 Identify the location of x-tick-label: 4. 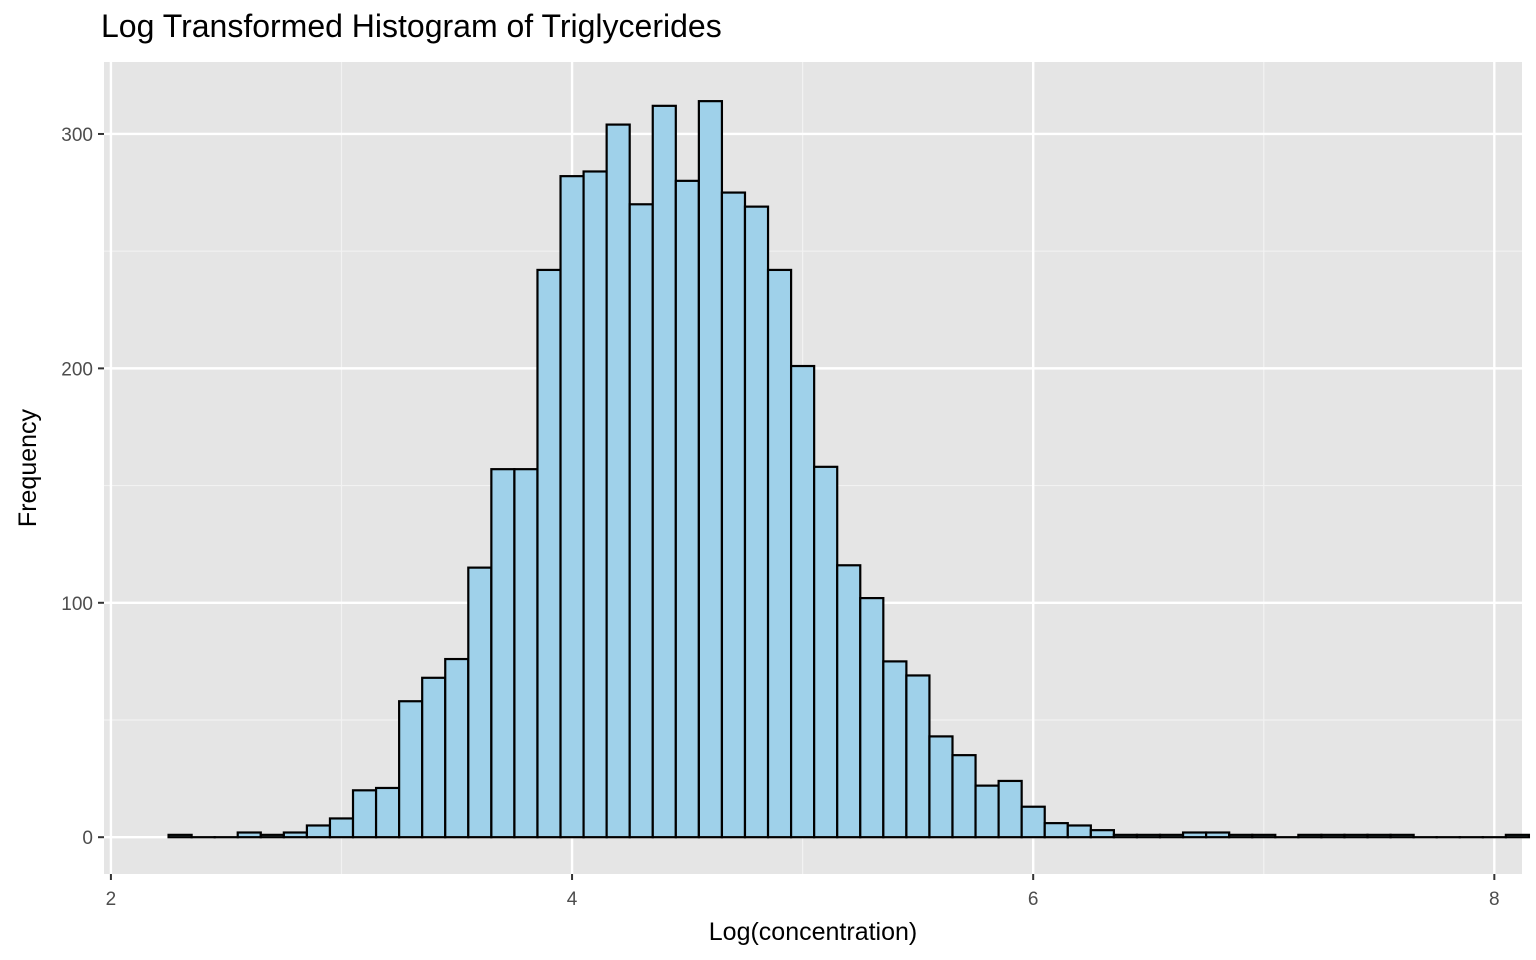
(572, 899).